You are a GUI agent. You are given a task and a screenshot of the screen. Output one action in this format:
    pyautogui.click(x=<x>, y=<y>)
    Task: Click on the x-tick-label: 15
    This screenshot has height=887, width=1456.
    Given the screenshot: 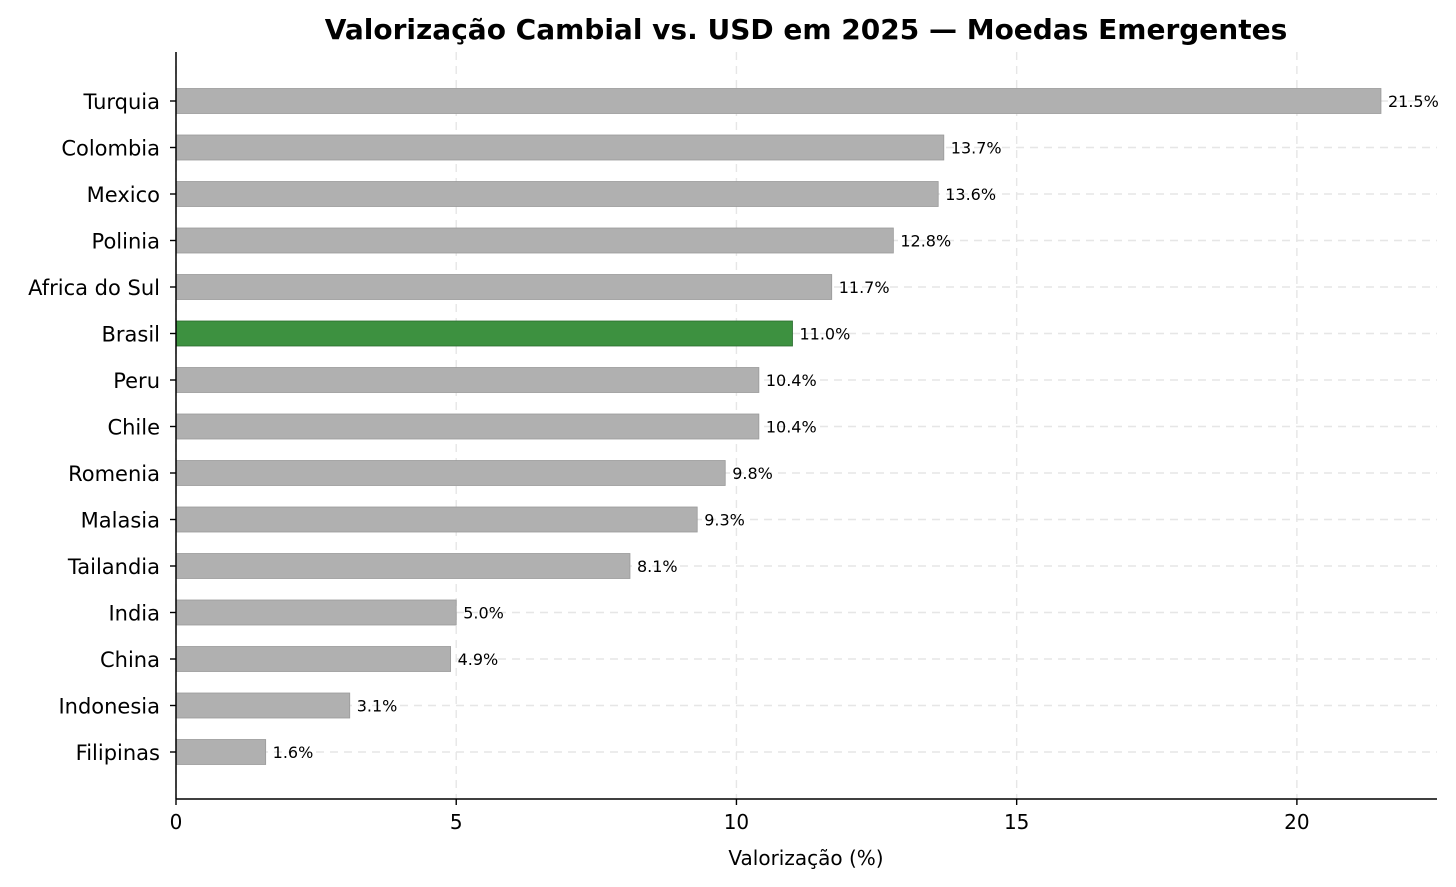 What is the action you would take?
    pyautogui.click(x=1016, y=822)
    